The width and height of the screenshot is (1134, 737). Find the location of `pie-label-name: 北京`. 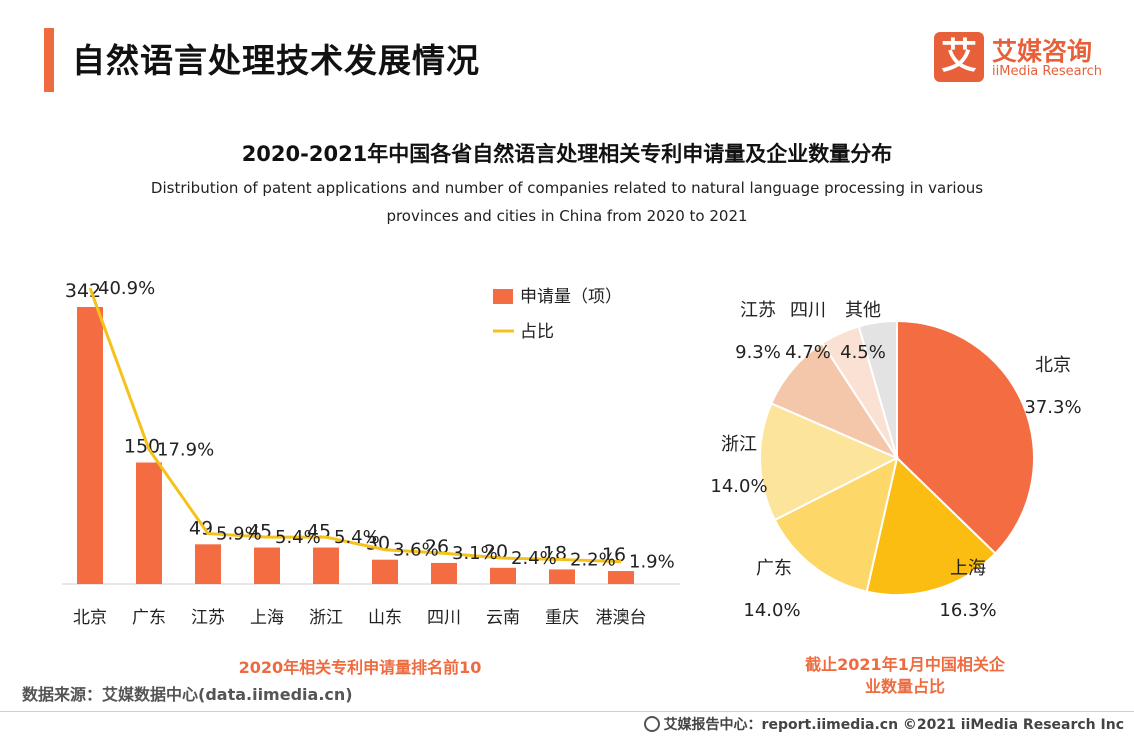

pie-label-name: 北京 is located at coordinates (1053, 365).